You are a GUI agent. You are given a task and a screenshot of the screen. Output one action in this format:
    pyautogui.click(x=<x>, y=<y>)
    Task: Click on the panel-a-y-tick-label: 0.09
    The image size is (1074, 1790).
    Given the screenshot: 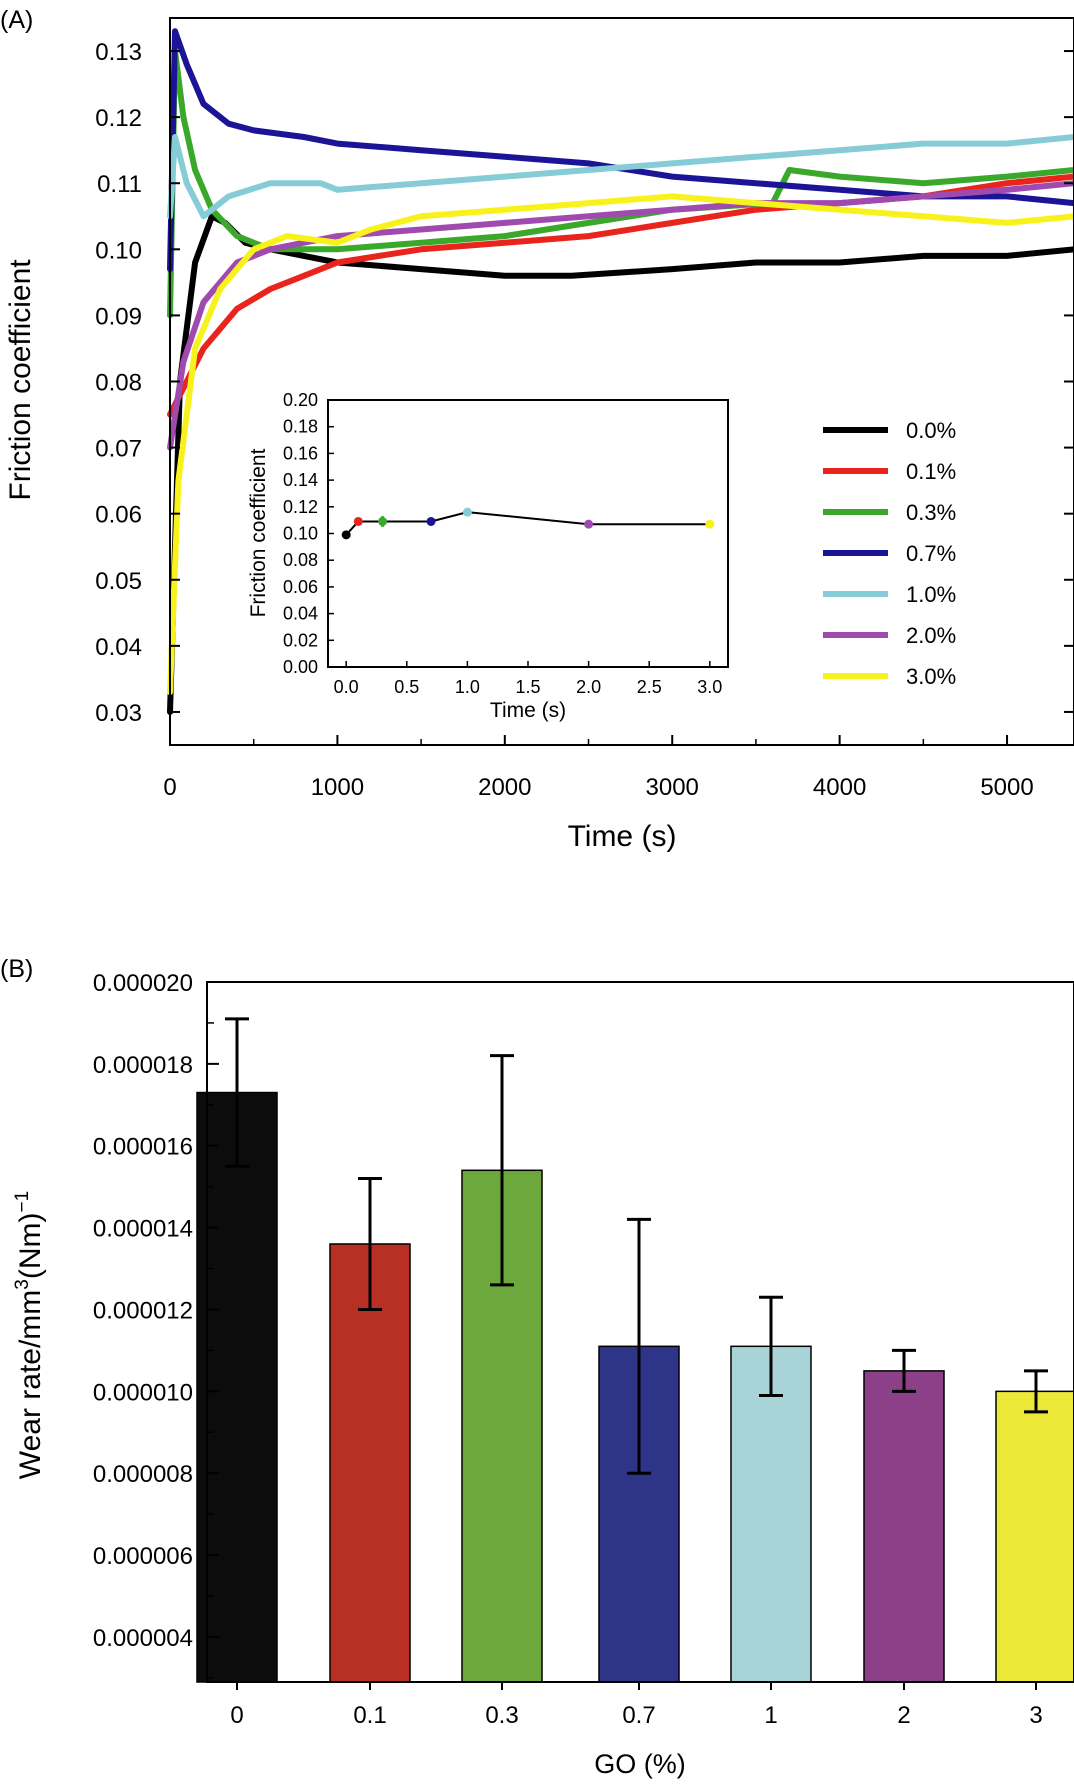 What is the action you would take?
    pyautogui.click(x=118, y=316)
    